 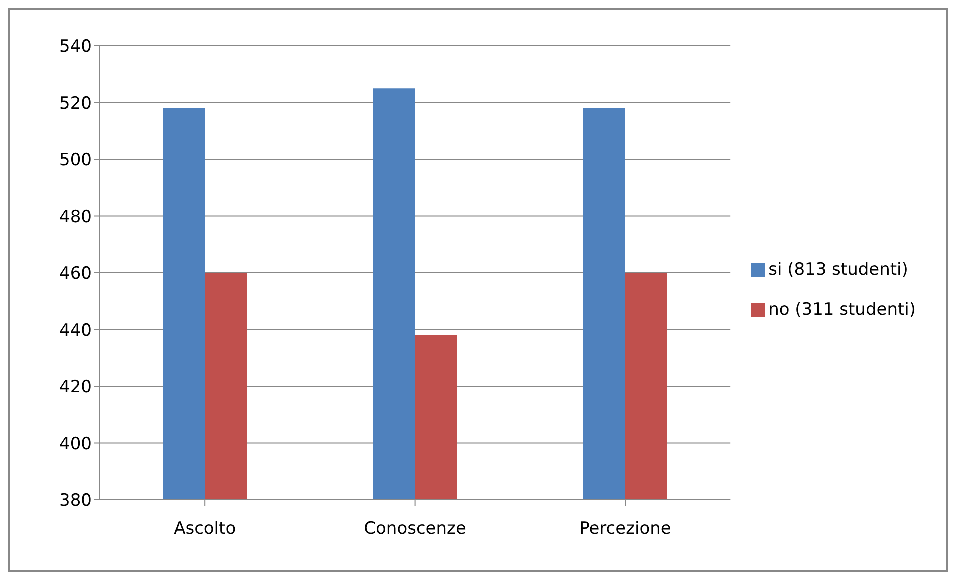 What do you see at coordinates (415, 529) in the screenshot?
I see `x-tick-label: Conoscenze` at bounding box center [415, 529].